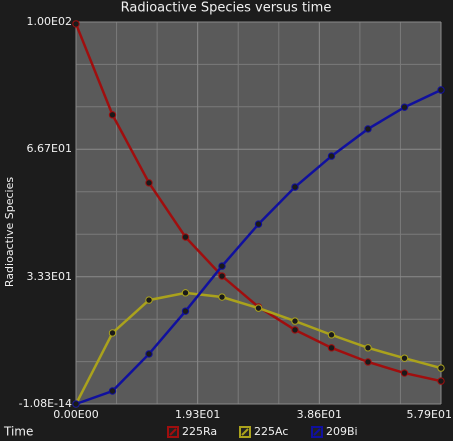  I want to click on y-tick-label: -1.08E-14, so click(45, 403).